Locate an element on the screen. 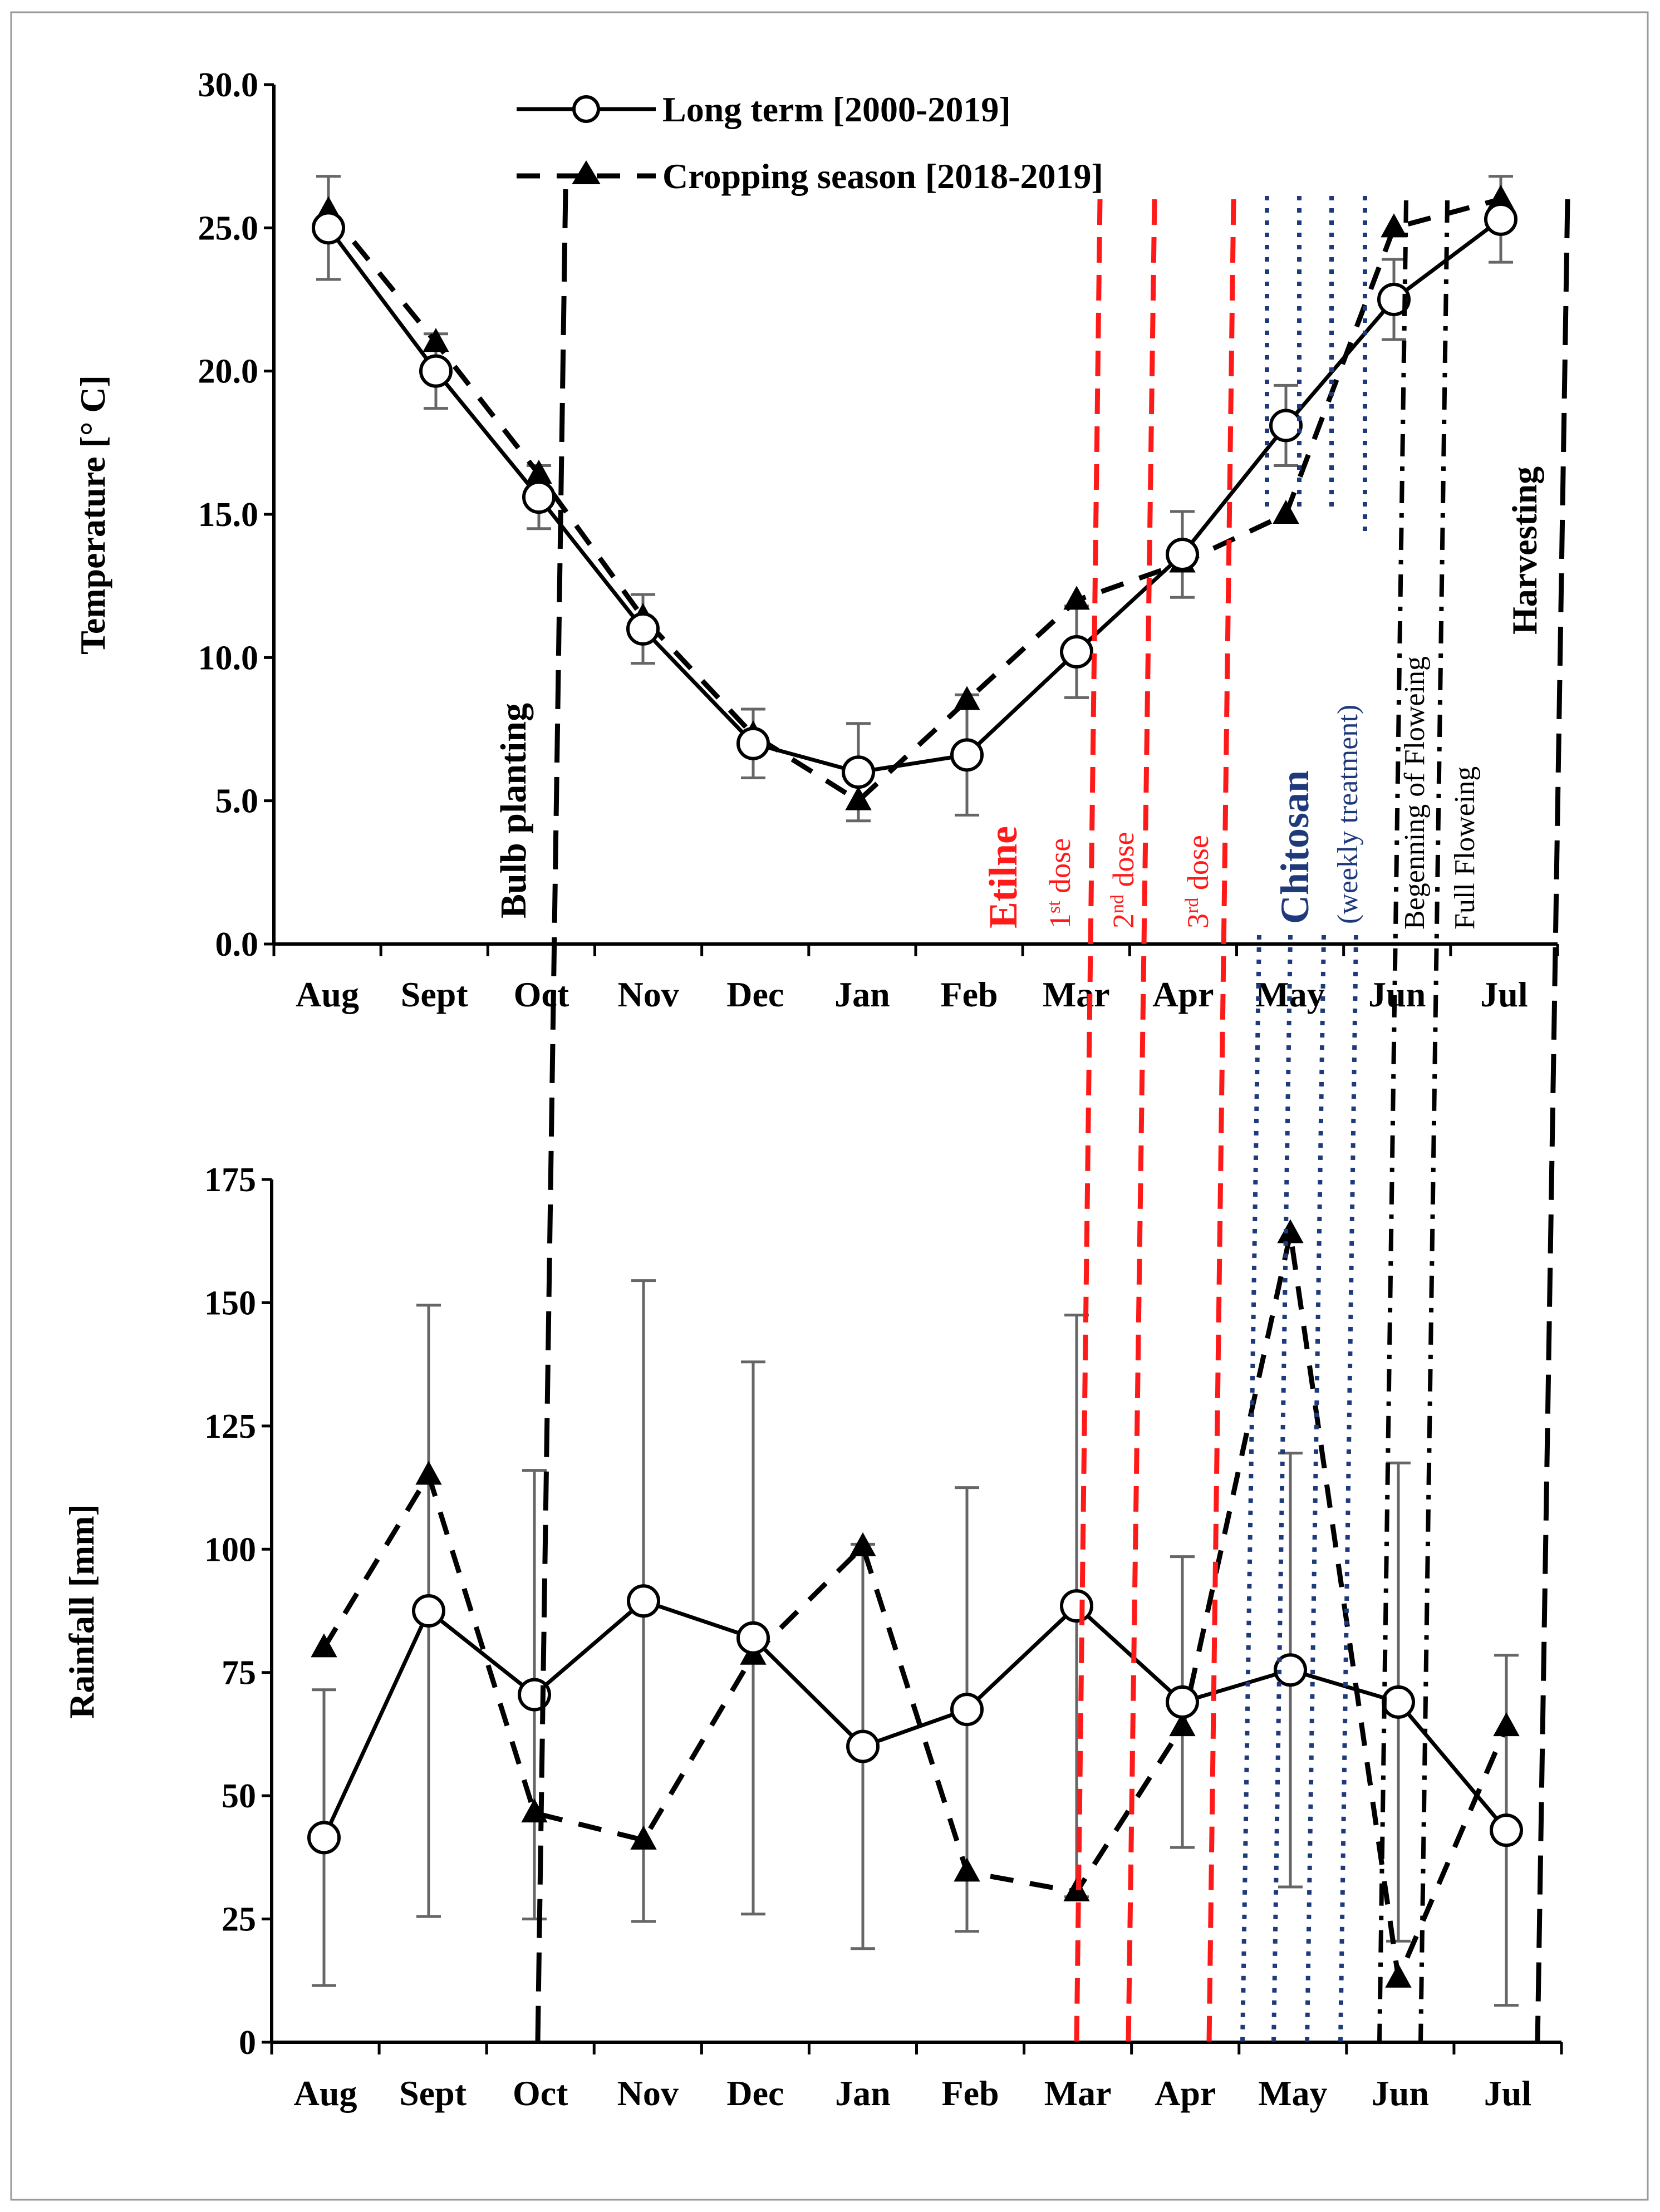  rainfall-x-tick-label: Mar is located at coordinates (1078, 2093).